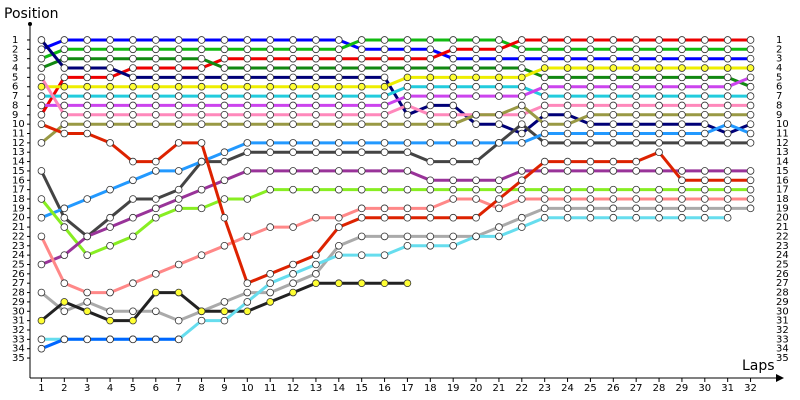  I want to click on x-tick-label: 21, so click(499, 388).